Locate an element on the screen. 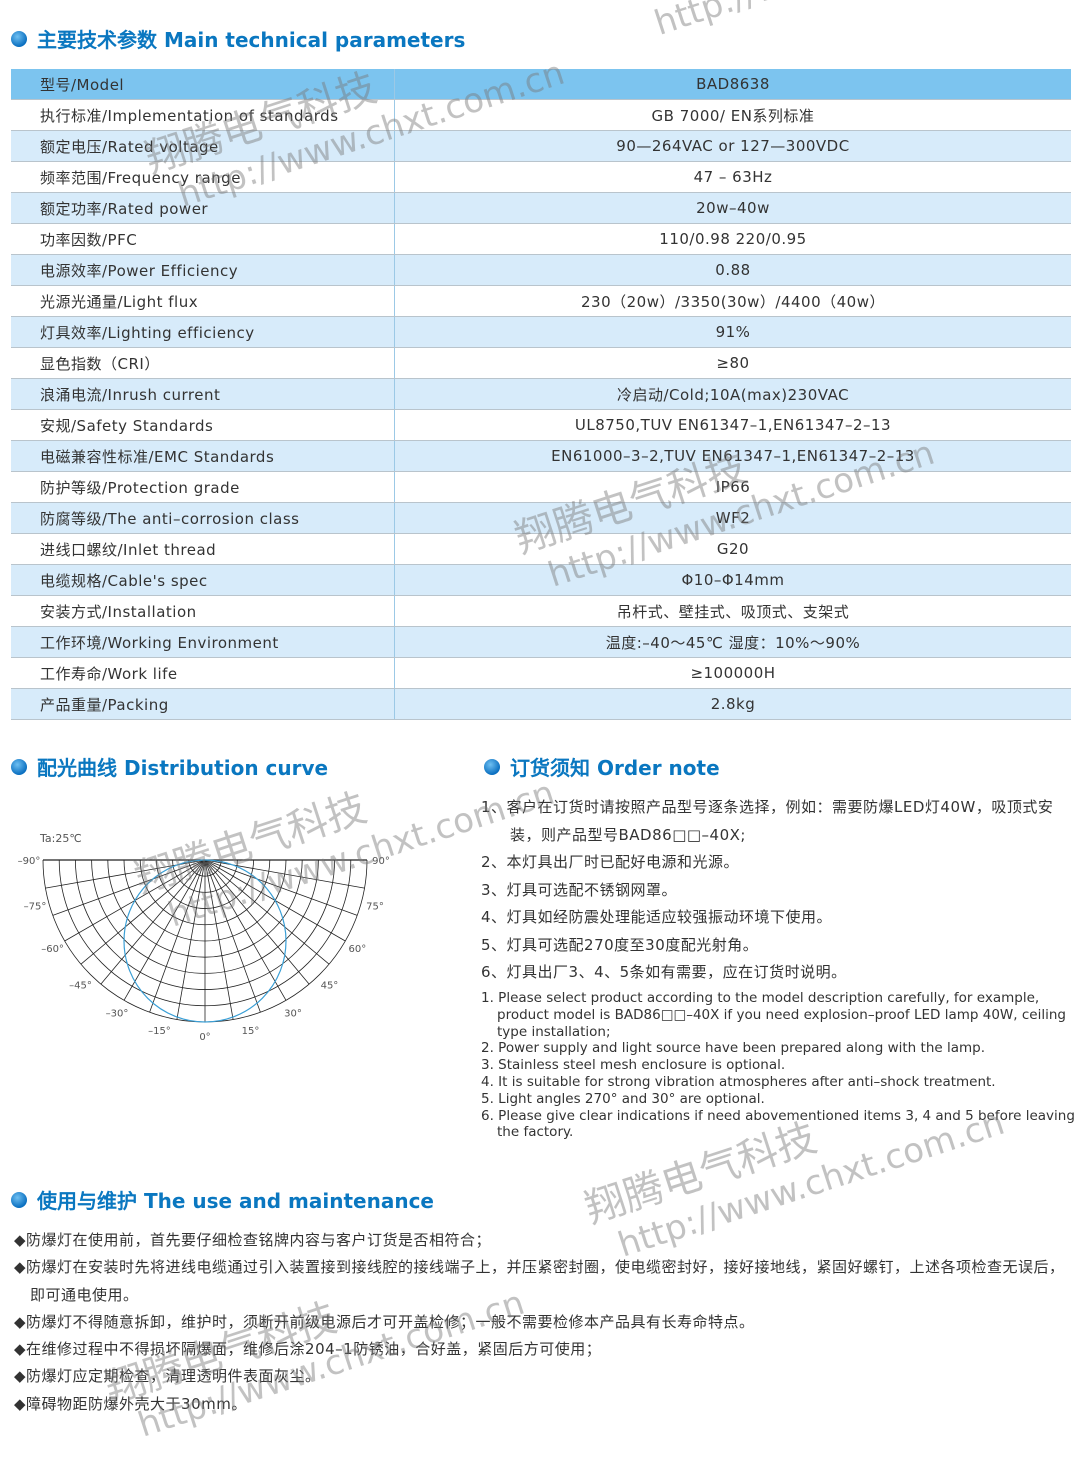 The width and height of the screenshot is (1085, 1460). parameter-value: ≥80 is located at coordinates (732, 363).